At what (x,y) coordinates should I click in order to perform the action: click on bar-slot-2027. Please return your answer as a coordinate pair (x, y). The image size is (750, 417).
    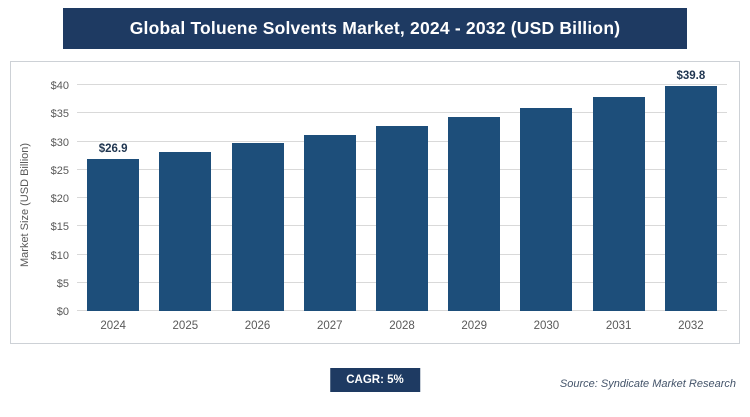
    Looking at the image, I should click on (330, 198).